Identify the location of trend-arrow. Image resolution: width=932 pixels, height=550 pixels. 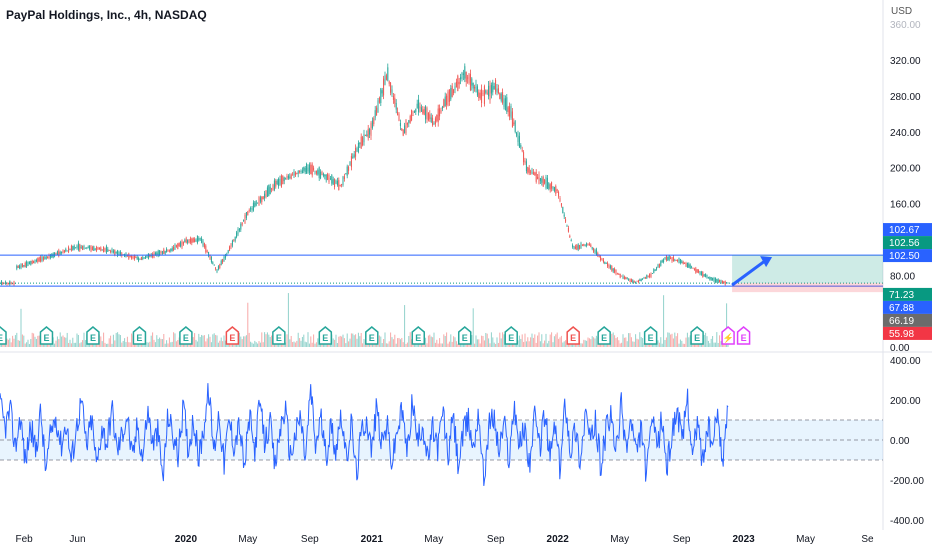
(749, 272).